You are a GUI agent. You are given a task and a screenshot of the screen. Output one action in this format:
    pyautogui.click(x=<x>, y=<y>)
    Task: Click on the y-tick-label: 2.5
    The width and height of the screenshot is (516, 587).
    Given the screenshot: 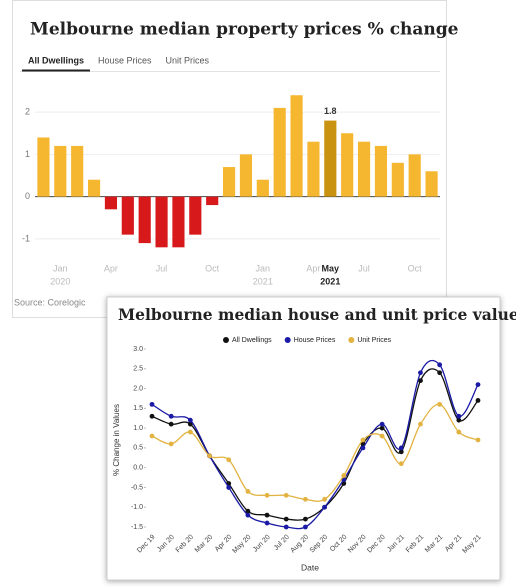 What is the action you would take?
    pyautogui.click(x=138, y=369)
    